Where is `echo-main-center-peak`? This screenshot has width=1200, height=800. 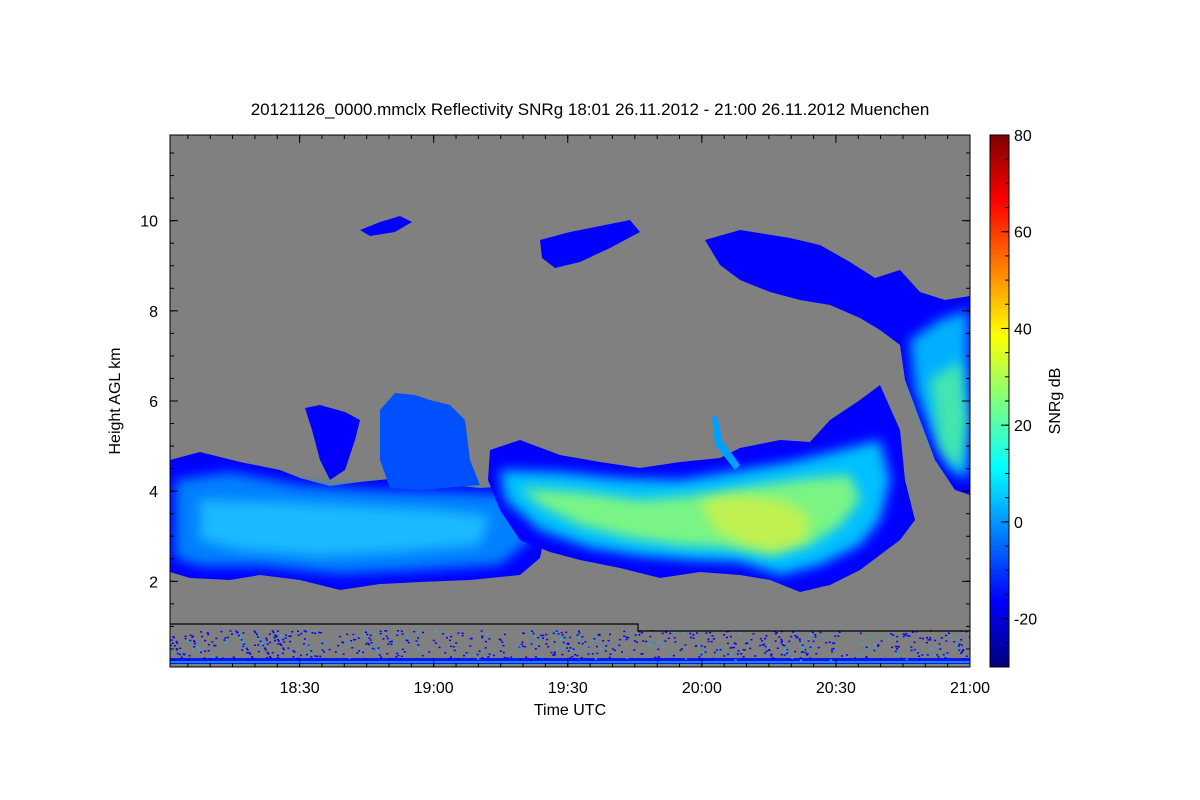
echo-main-center-peak is located at coordinates (755, 523).